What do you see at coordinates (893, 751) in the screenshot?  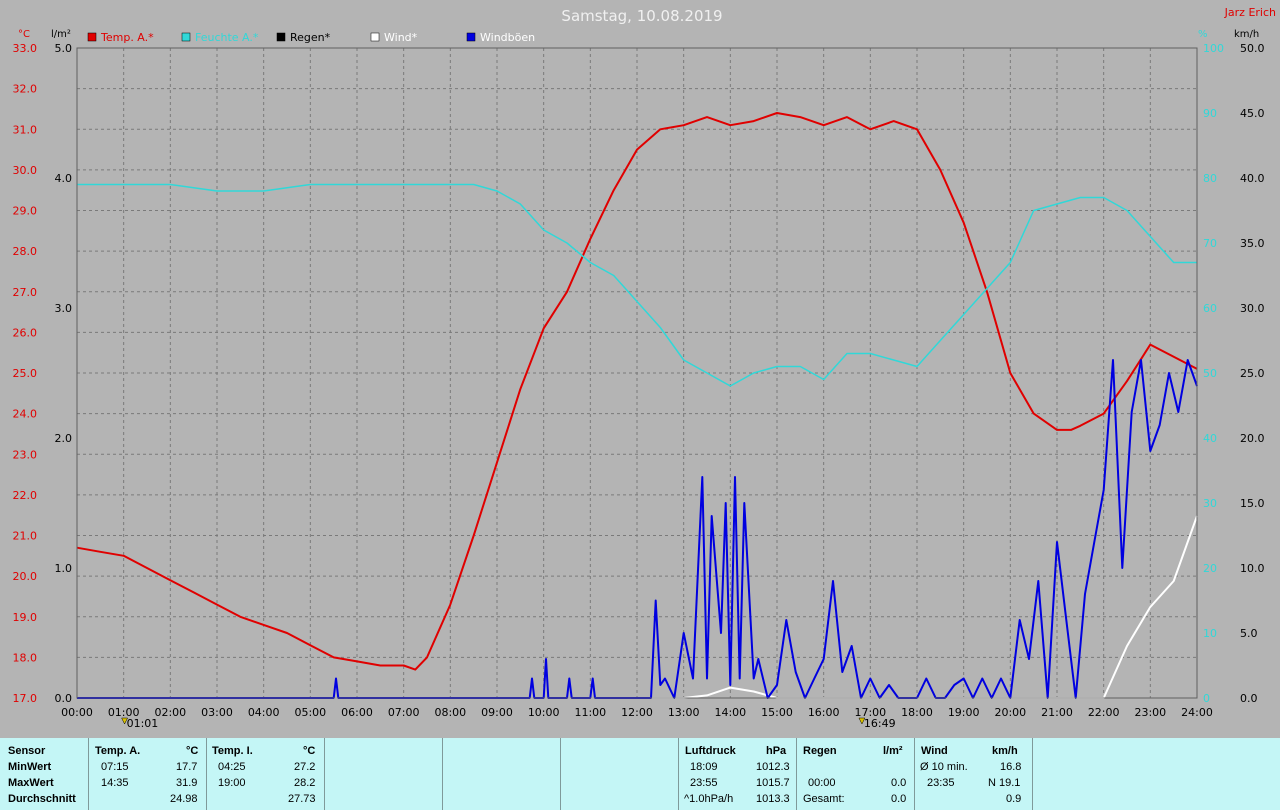 I see `rain-unit: l/m²` at bounding box center [893, 751].